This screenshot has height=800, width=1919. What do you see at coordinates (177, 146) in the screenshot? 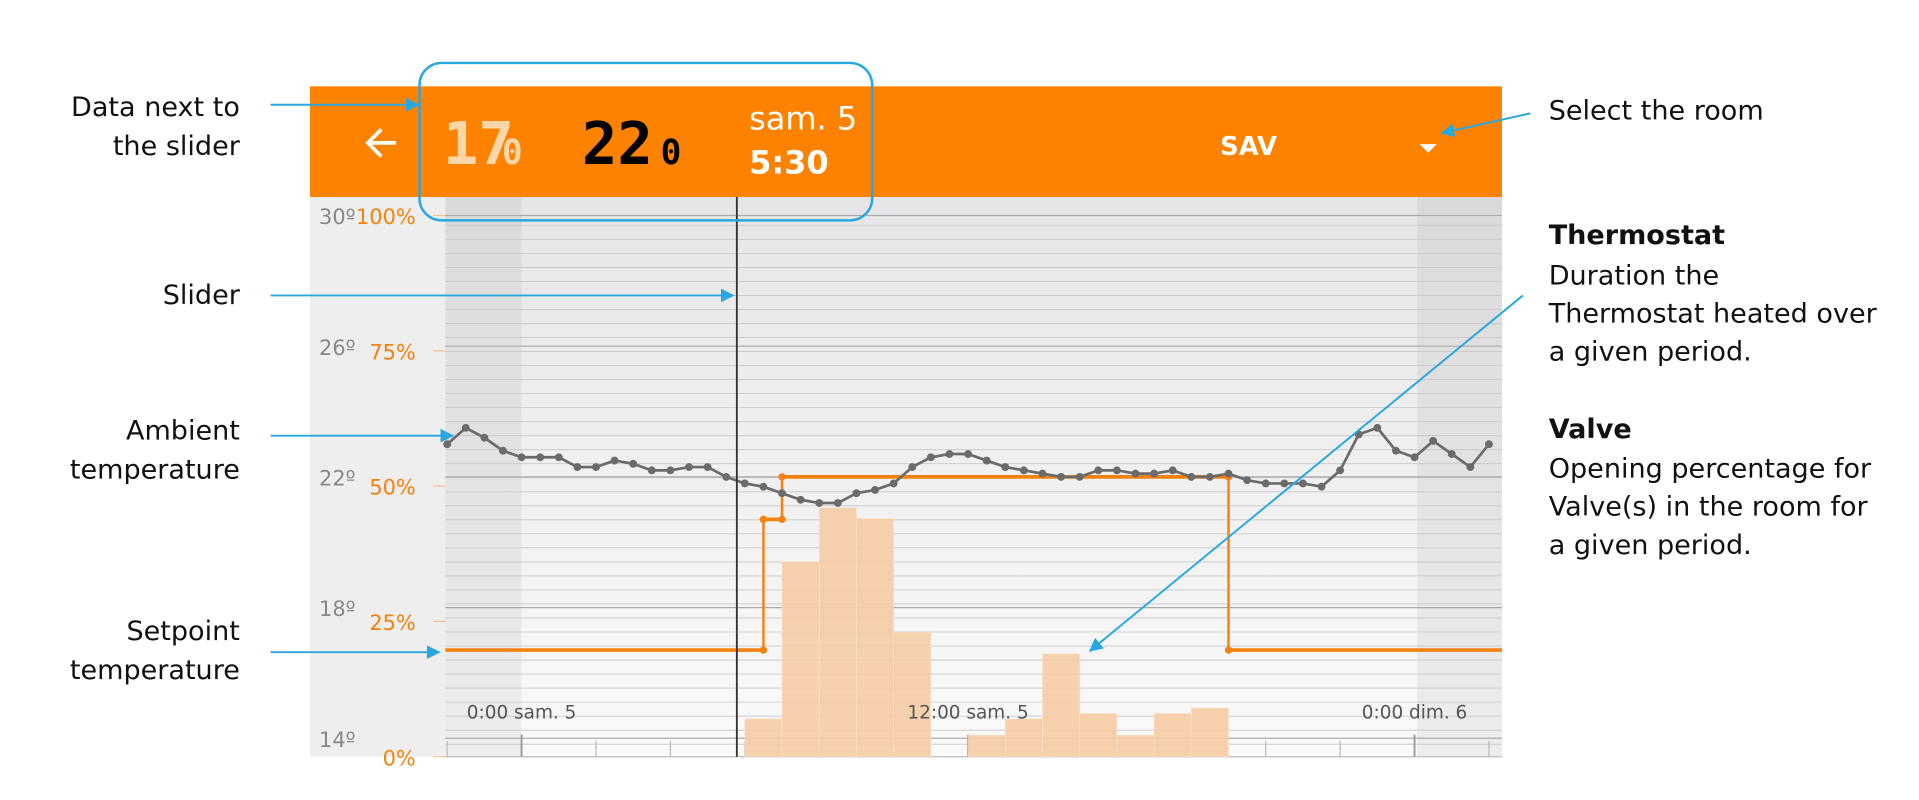
I see `annotation: the slider` at bounding box center [177, 146].